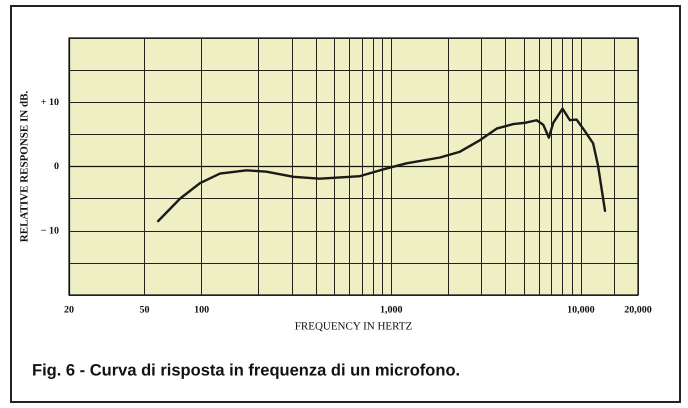 This screenshot has width=688, height=408. Describe the element at coordinates (581, 310) in the screenshot. I see `x-tick-label: 10,000` at that location.